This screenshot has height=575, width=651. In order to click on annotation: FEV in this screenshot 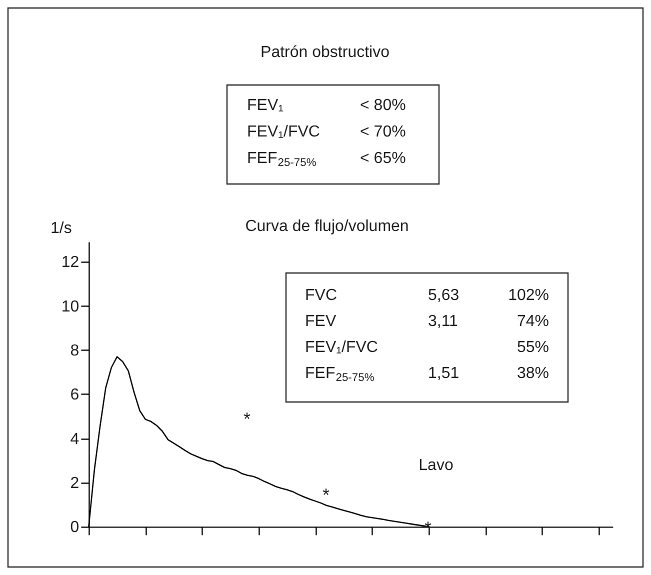, I will do `click(320, 321)`.